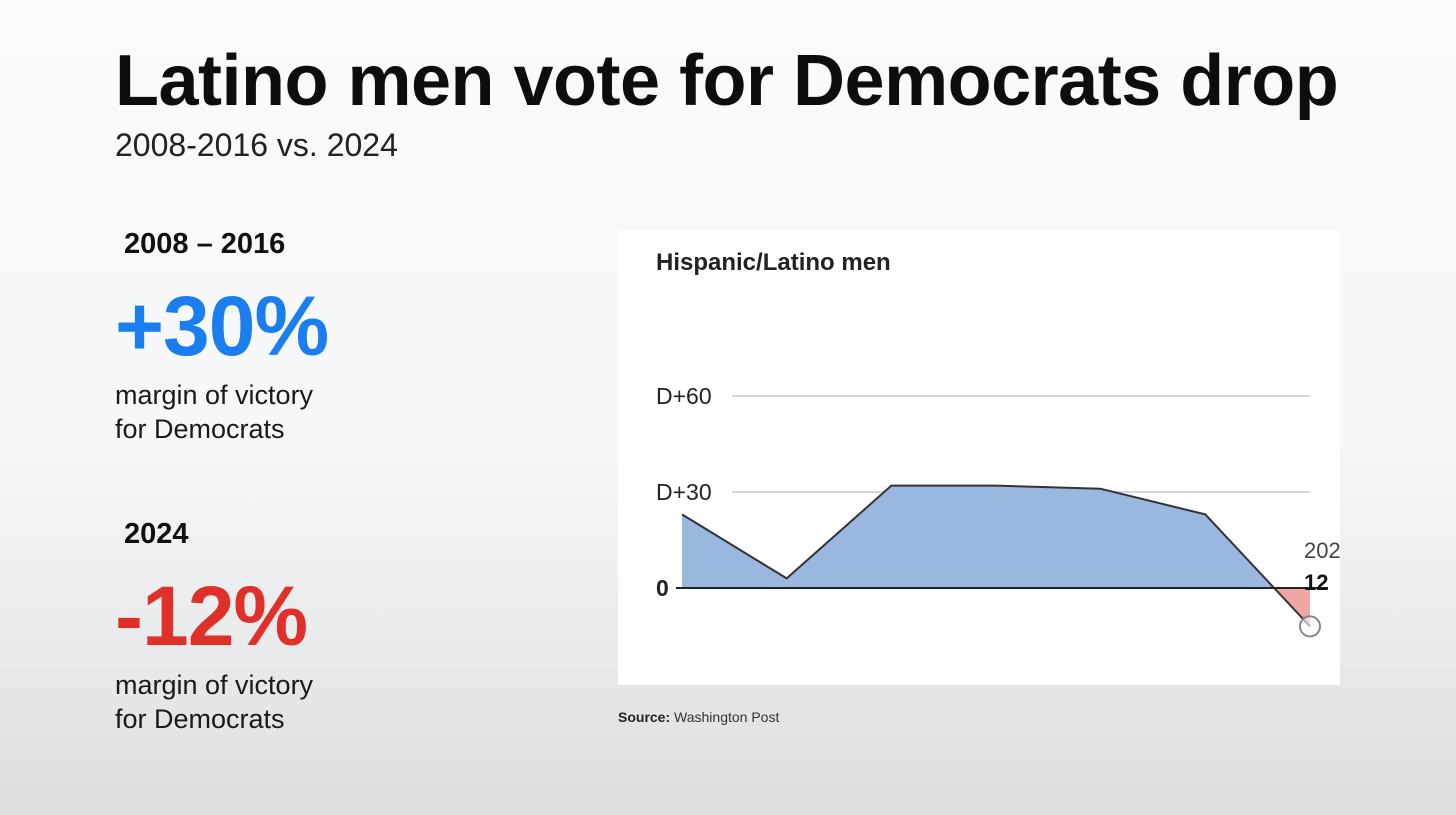 The image size is (1456, 815). What do you see at coordinates (978, 536) in the screenshot?
I see `dem-margin-area` at bounding box center [978, 536].